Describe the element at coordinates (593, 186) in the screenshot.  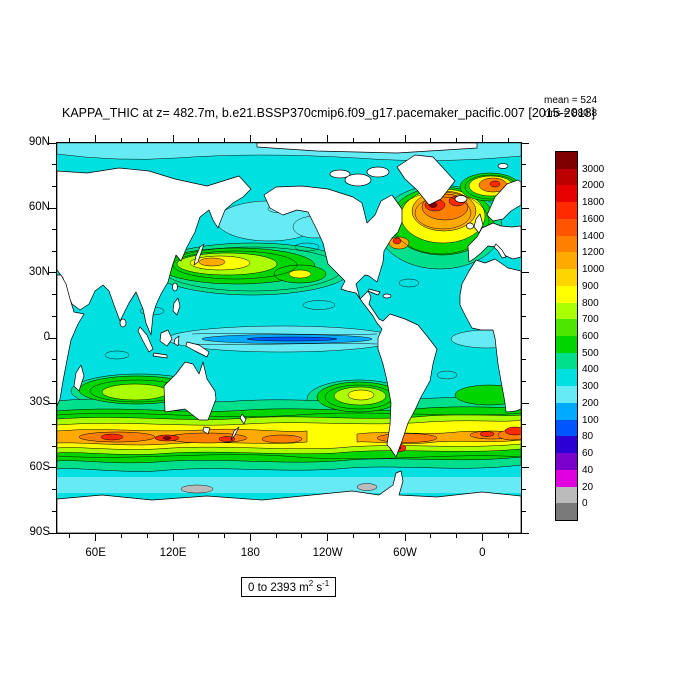
I see `colorbar-tick-label: 2000` at that location.